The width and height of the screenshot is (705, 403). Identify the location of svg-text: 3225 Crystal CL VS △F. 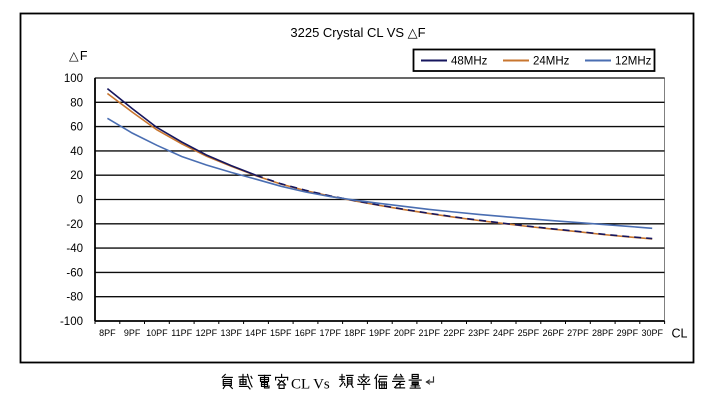
(357, 32).